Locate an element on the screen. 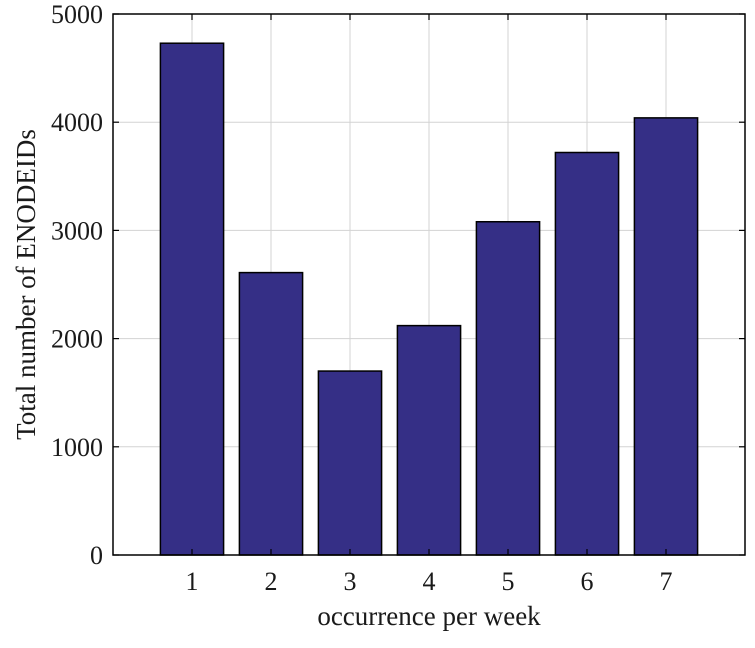 The image size is (755, 648). y-tick-label: 3000 is located at coordinates (77, 230).